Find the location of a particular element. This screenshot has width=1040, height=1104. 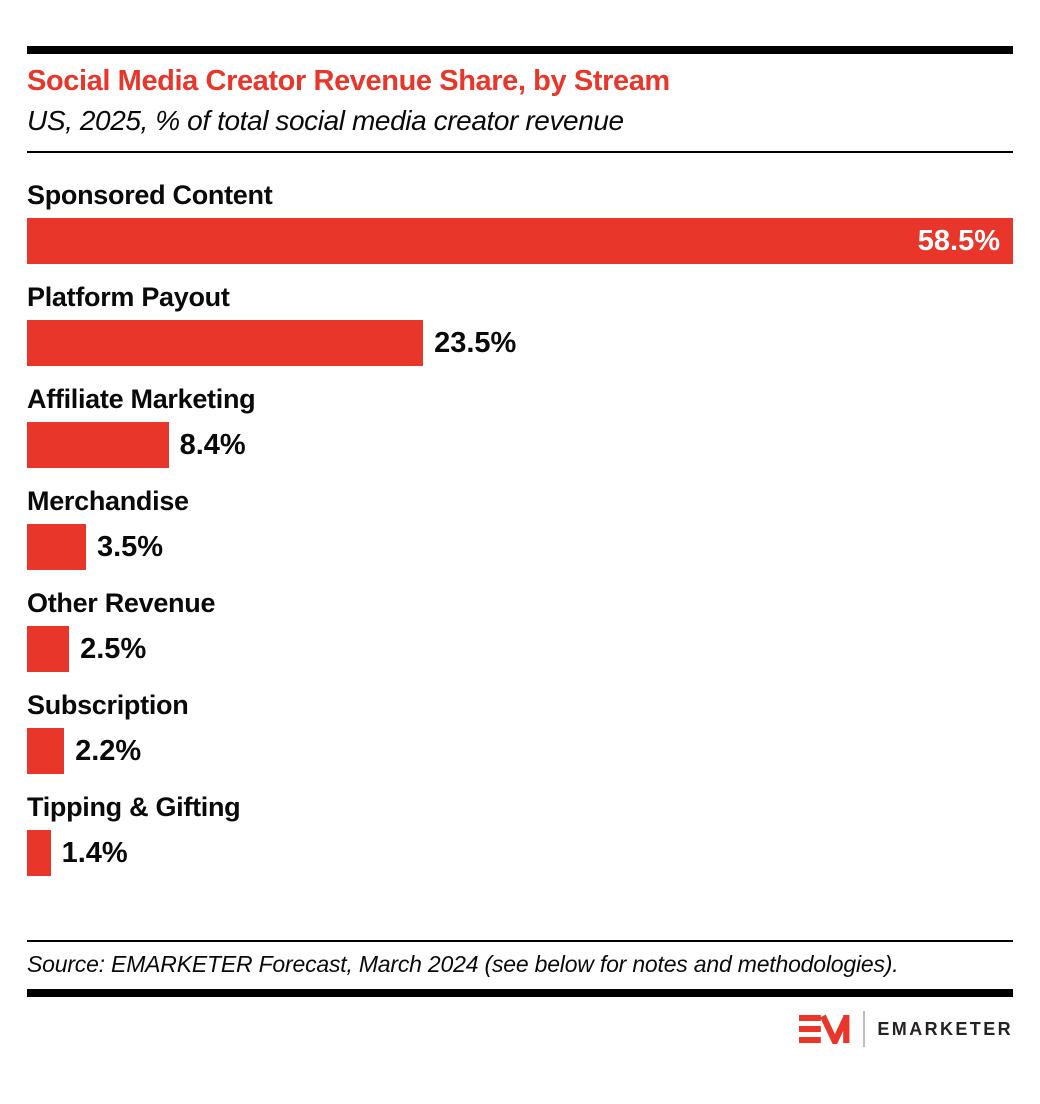

emarketer-logo-icon is located at coordinates (824, 1029).